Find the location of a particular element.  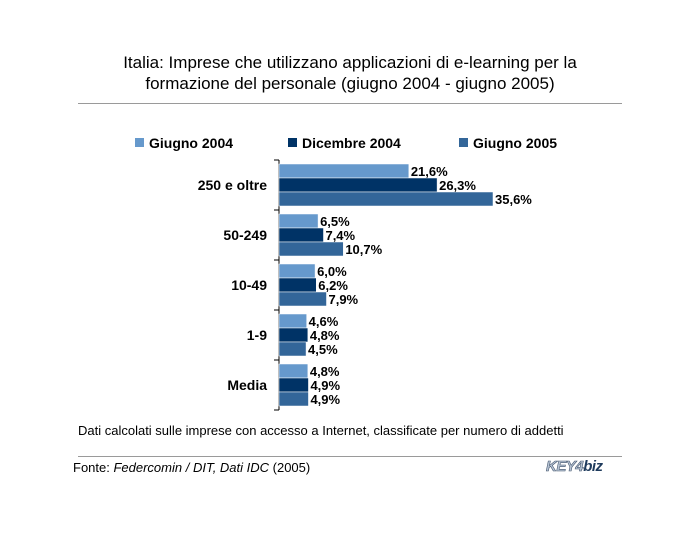

bar-value-label: 21,6% is located at coordinates (429, 171).